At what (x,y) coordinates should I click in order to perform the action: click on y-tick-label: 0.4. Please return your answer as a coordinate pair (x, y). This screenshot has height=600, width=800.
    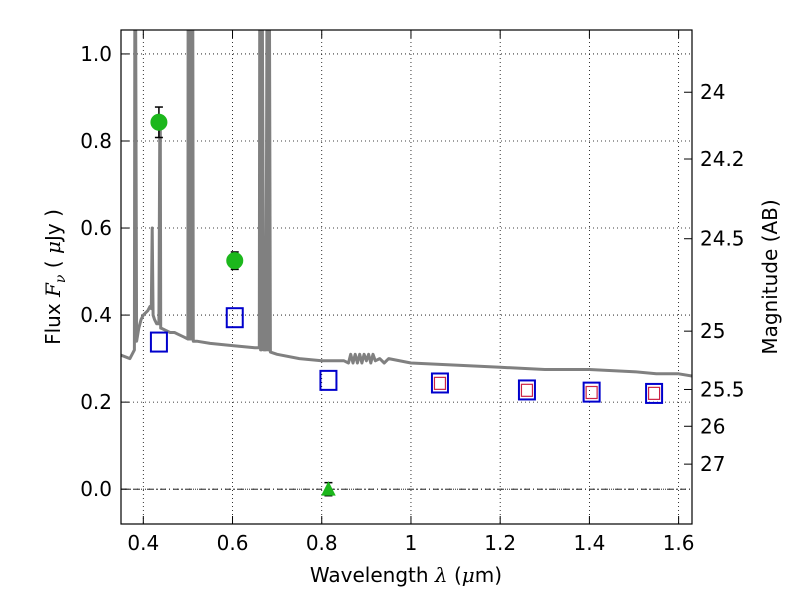
    Looking at the image, I should click on (96, 315).